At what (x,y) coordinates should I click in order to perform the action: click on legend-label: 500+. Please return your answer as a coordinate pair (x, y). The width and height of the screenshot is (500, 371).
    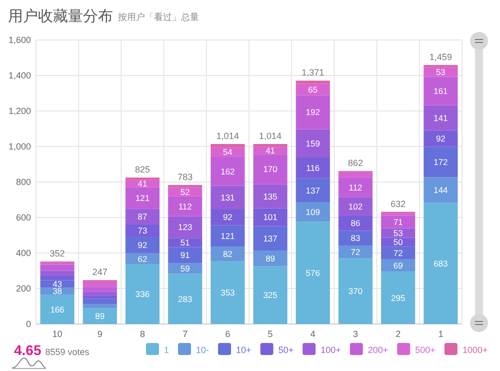
    Looking at the image, I should click on (425, 350).